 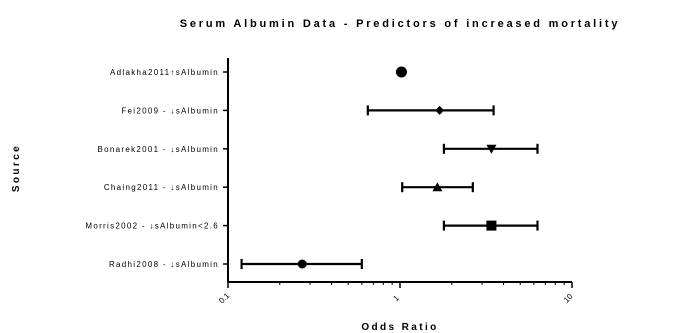 What do you see at coordinates (161, 187) in the screenshot?
I see `study-label: Chaing2011 - ↓sAlbumin` at bounding box center [161, 187].